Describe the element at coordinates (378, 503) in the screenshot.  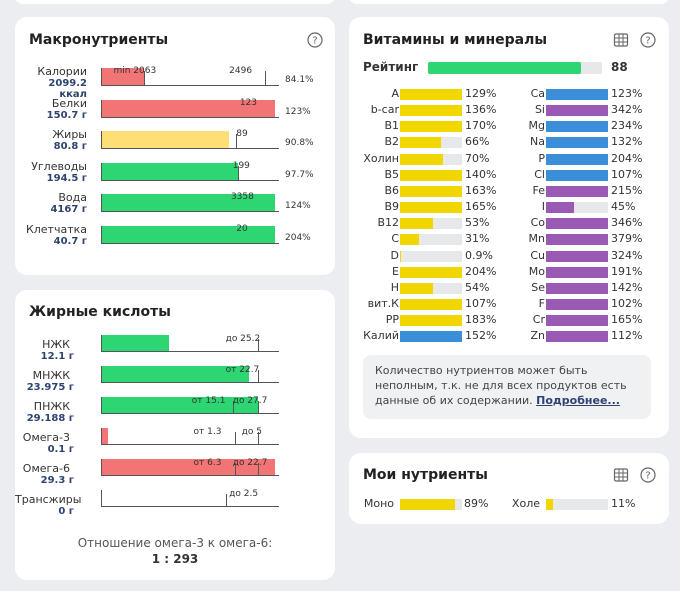
I see `my-nutrient-label: Моно` at that location.